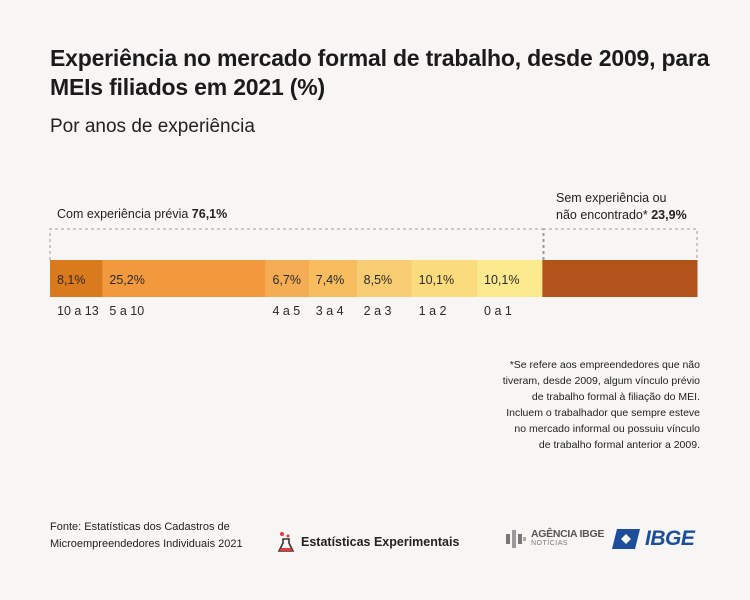 The image size is (750, 600). What do you see at coordinates (626, 539) in the screenshot?
I see `ibge-icon` at bounding box center [626, 539].